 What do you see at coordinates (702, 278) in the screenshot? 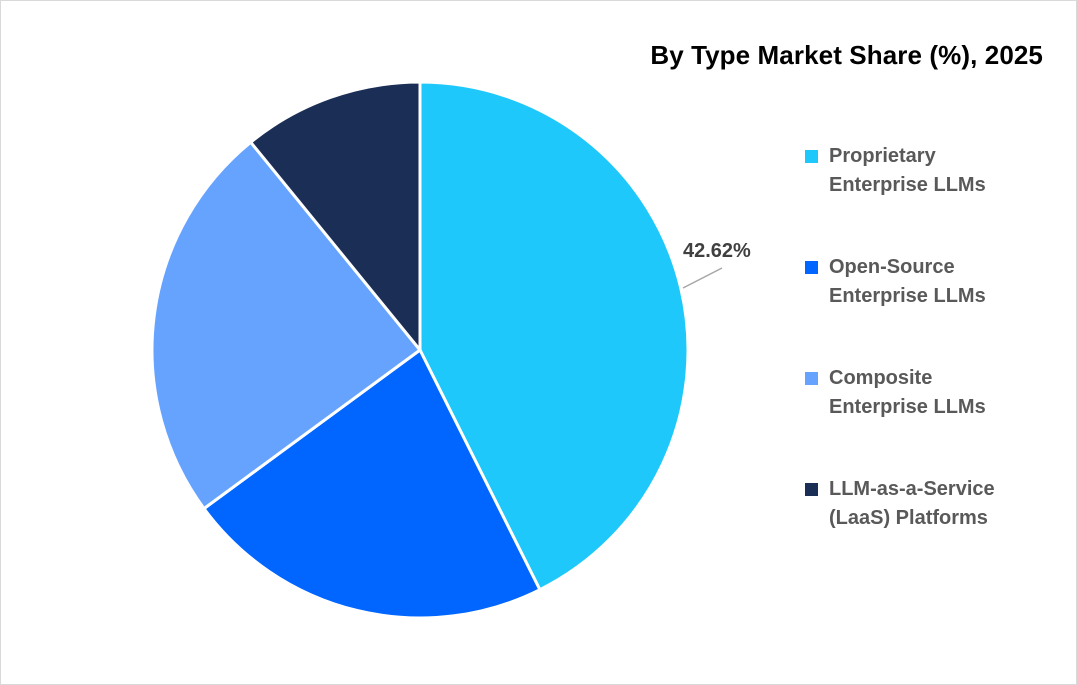
I see `leader-line` at bounding box center [702, 278].